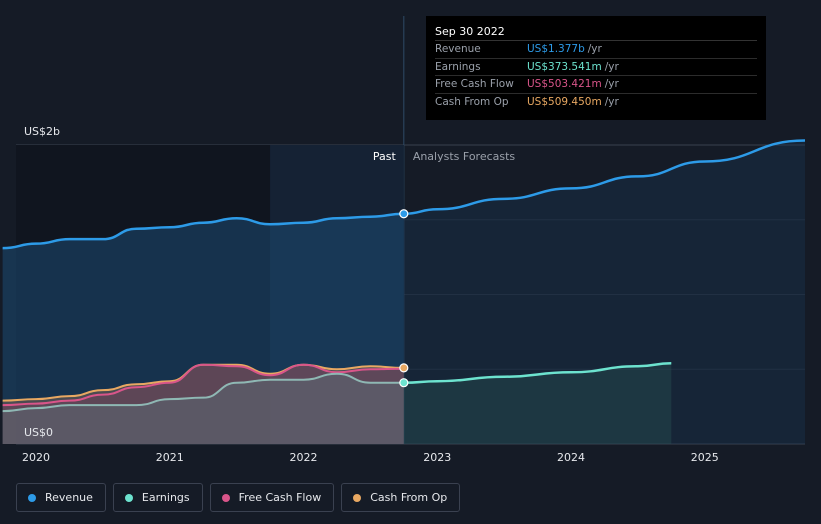  I want to click on free-cash-flow-area, so click(203, 404).